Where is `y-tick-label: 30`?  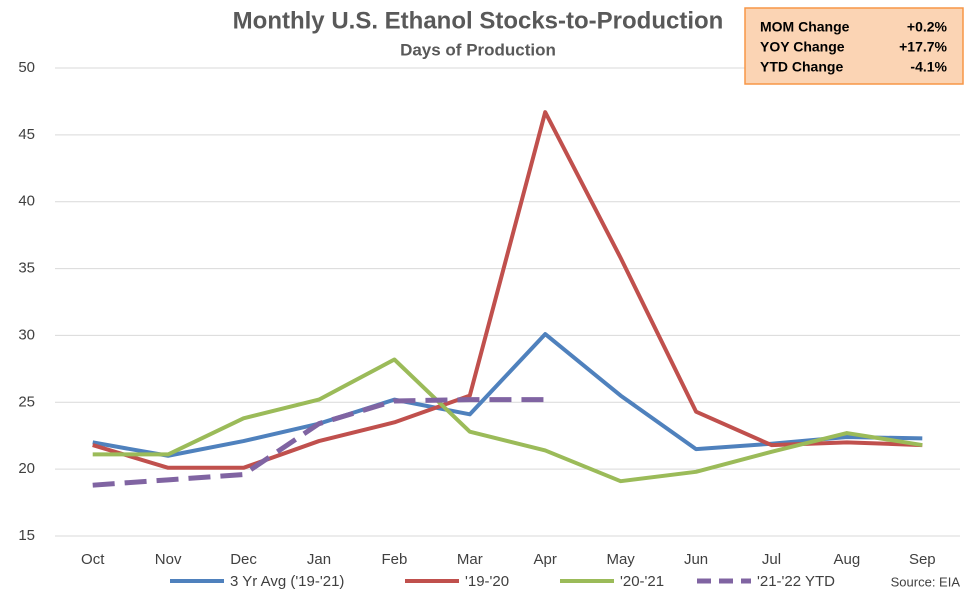 y-tick-label: 30 is located at coordinates (26, 334).